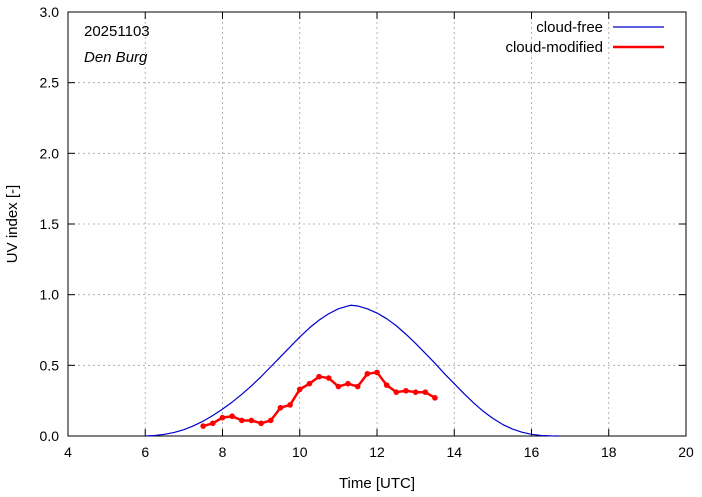 The image size is (702, 497). I want to click on x-tick-label: 8, so click(223, 452).